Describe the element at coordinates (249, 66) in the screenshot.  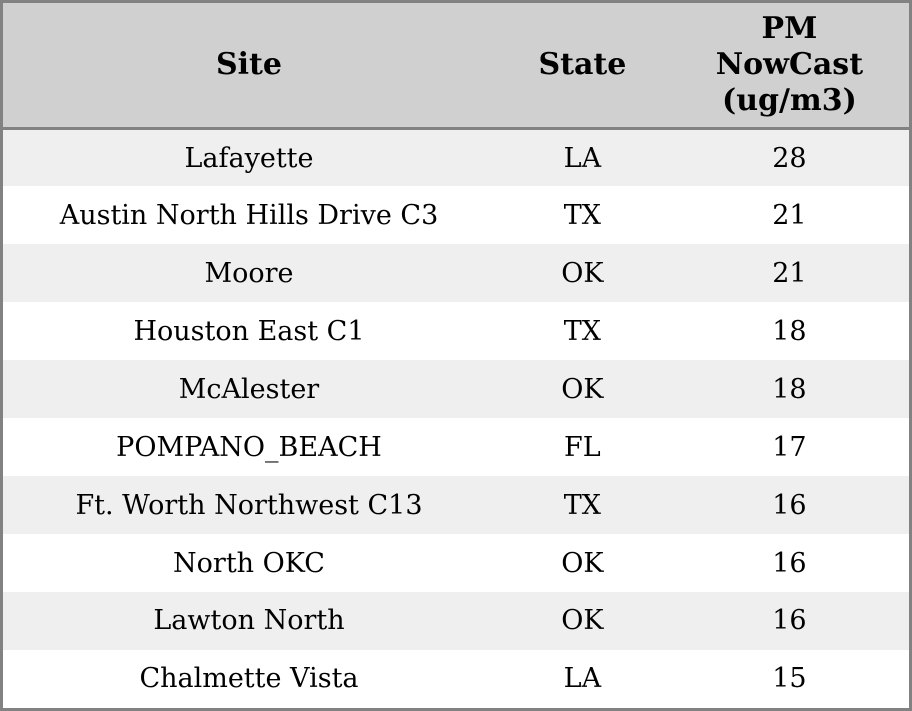
I see `column-header-site: Site` at that location.